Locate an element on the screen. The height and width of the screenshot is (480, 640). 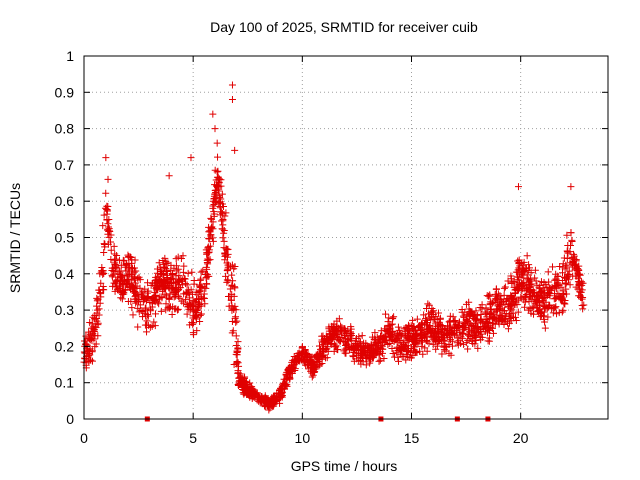
x-tick-label: 10 is located at coordinates (303, 438).